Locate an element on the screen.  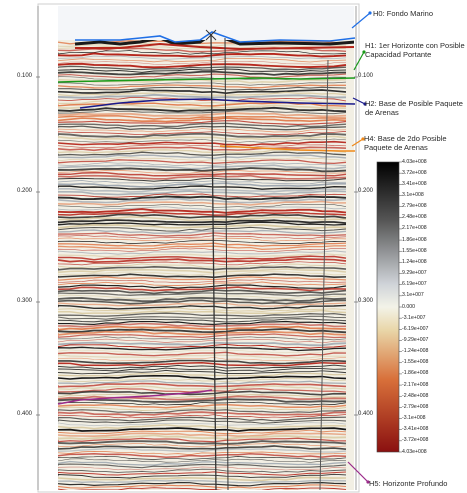
colorbar-tick-label: -3.72e+008 is located at coordinates (415, 440).